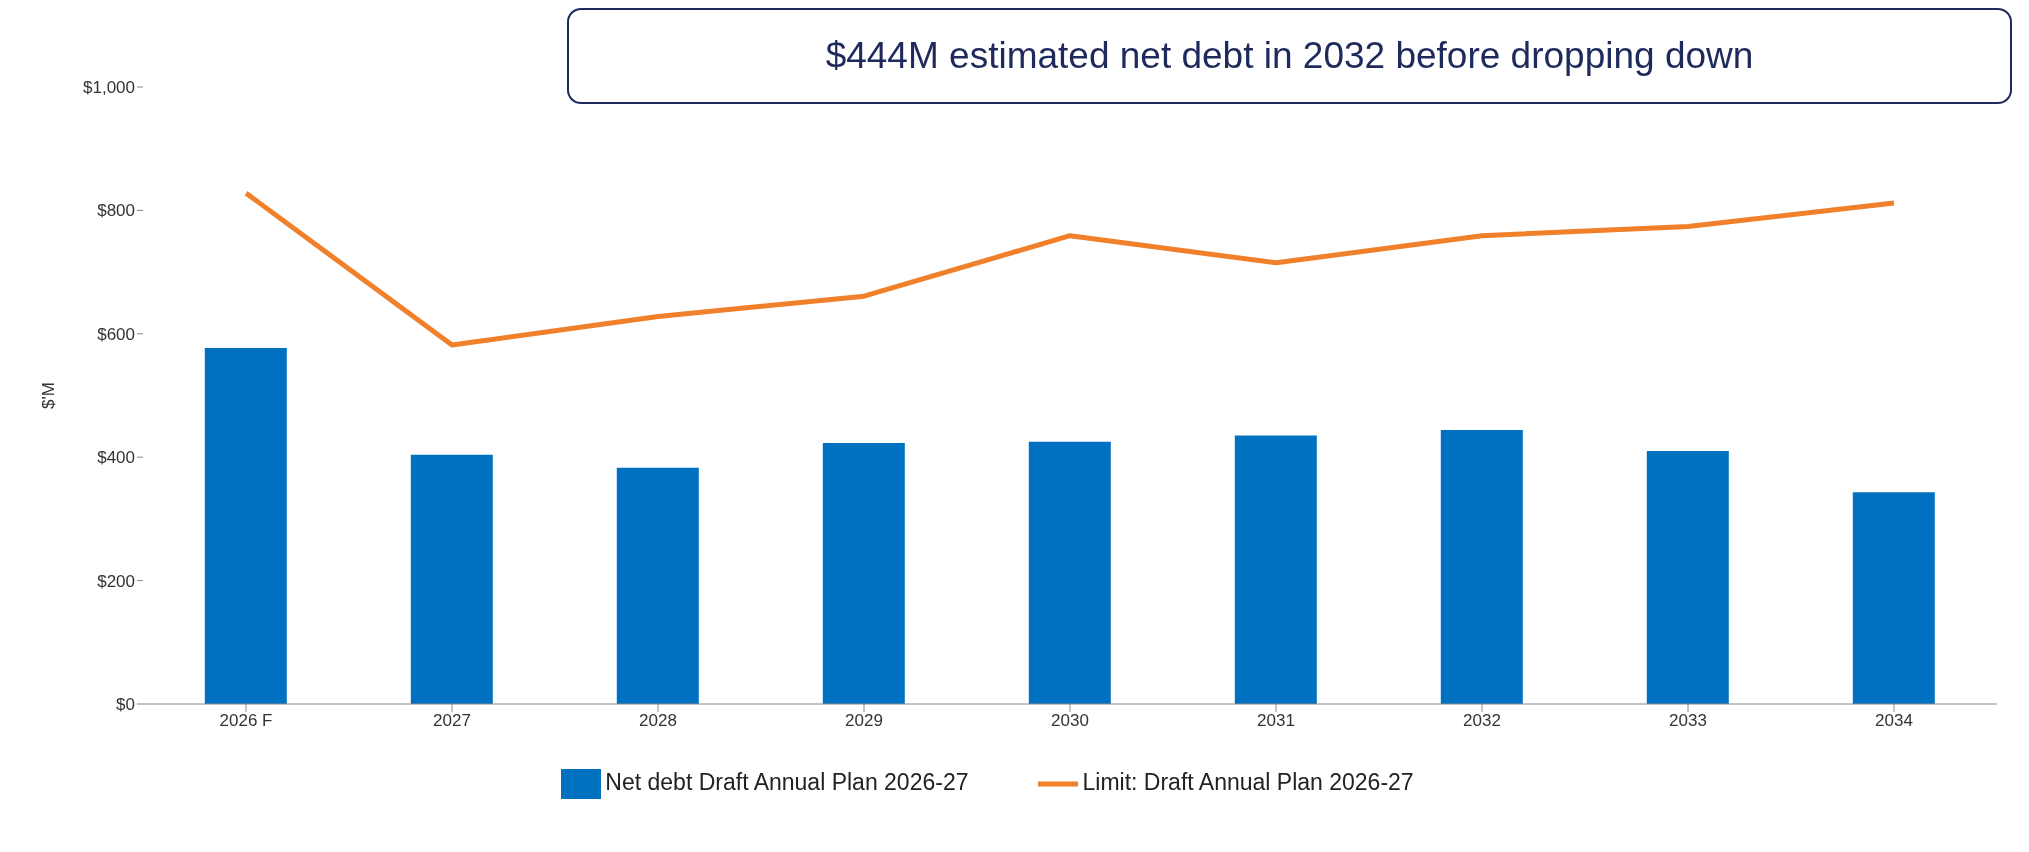 This screenshot has height=852, width=2029. What do you see at coordinates (1688, 721) in the screenshot?
I see `x-tick-label: 2033` at bounding box center [1688, 721].